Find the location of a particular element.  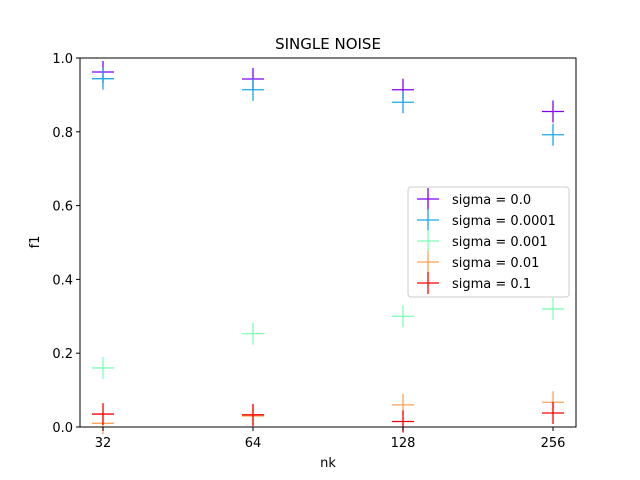

y-tick-label: 0.0 is located at coordinates (62, 428).